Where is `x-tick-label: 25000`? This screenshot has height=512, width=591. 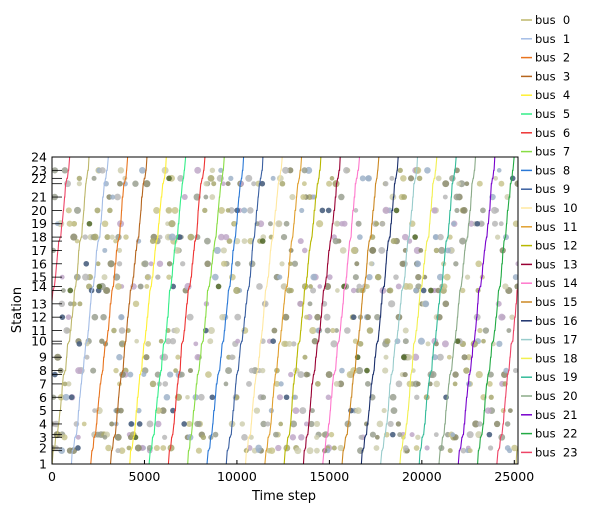 x-tick-label: 25000 is located at coordinates (514, 476).